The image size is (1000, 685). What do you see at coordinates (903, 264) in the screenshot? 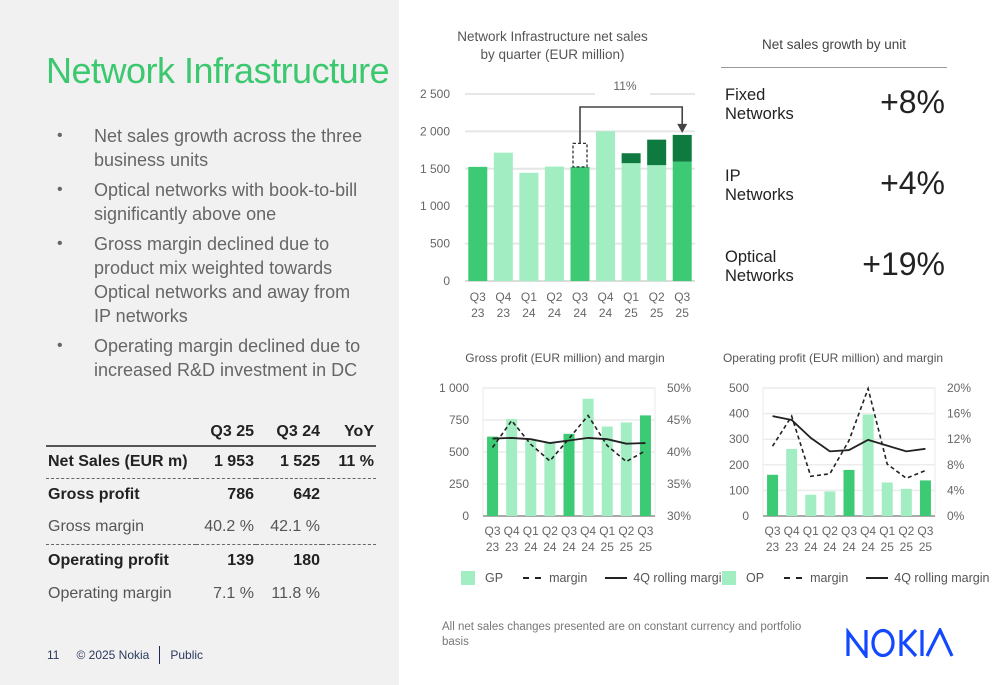
I see `growth-value: +19%` at bounding box center [903, 264].